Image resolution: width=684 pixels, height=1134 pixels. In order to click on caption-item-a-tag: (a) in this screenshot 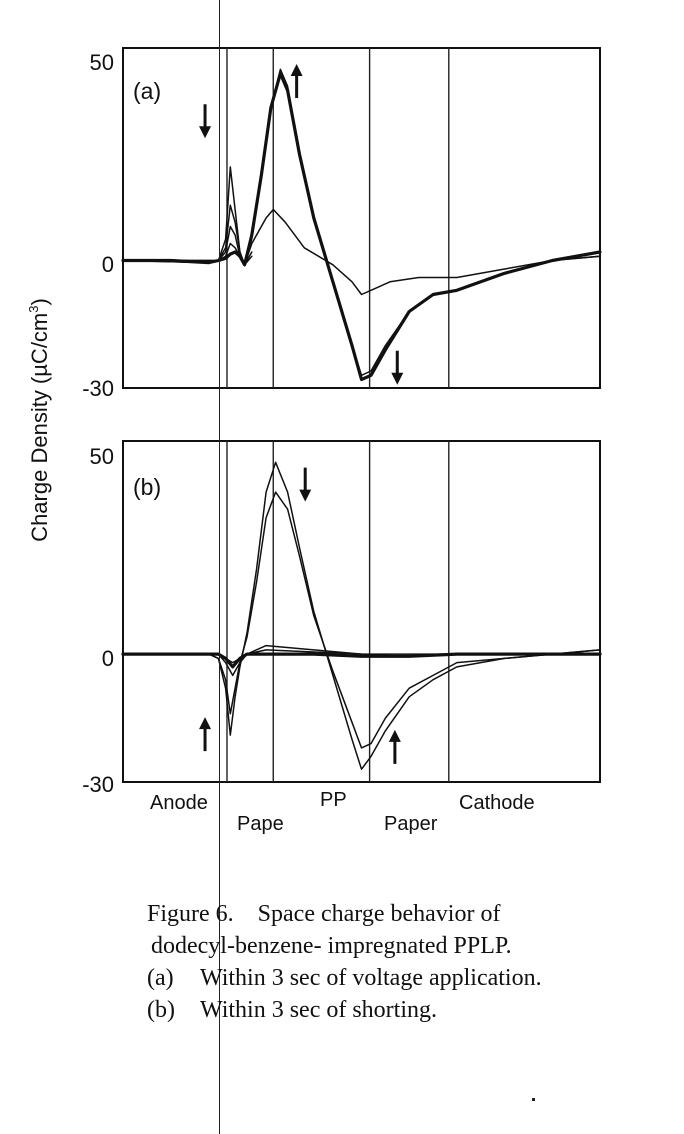, I will do `click(160, 978)`.